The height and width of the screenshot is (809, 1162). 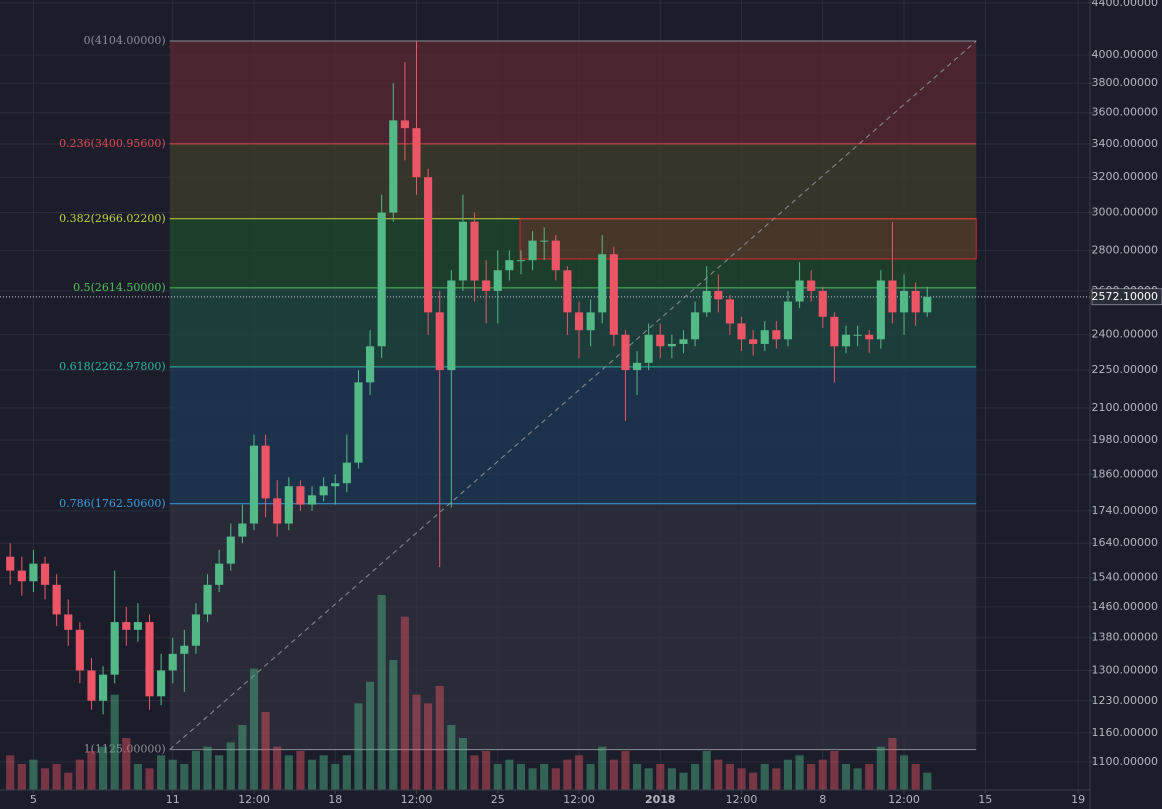 I want to click on last-price-tag, so click(x=1126, y=297).